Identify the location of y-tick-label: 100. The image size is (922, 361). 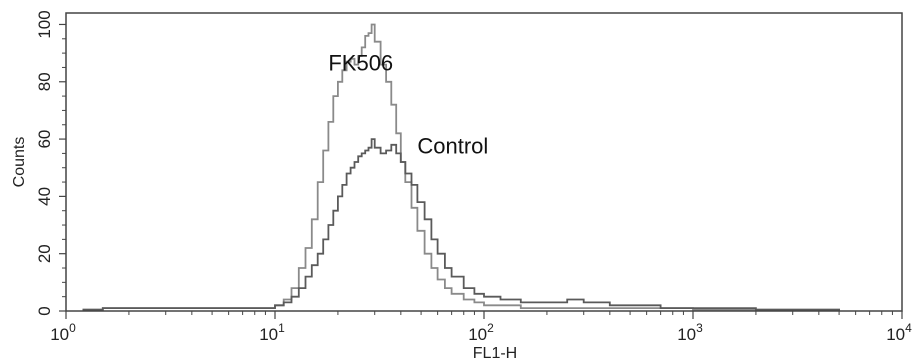
(44, 24).